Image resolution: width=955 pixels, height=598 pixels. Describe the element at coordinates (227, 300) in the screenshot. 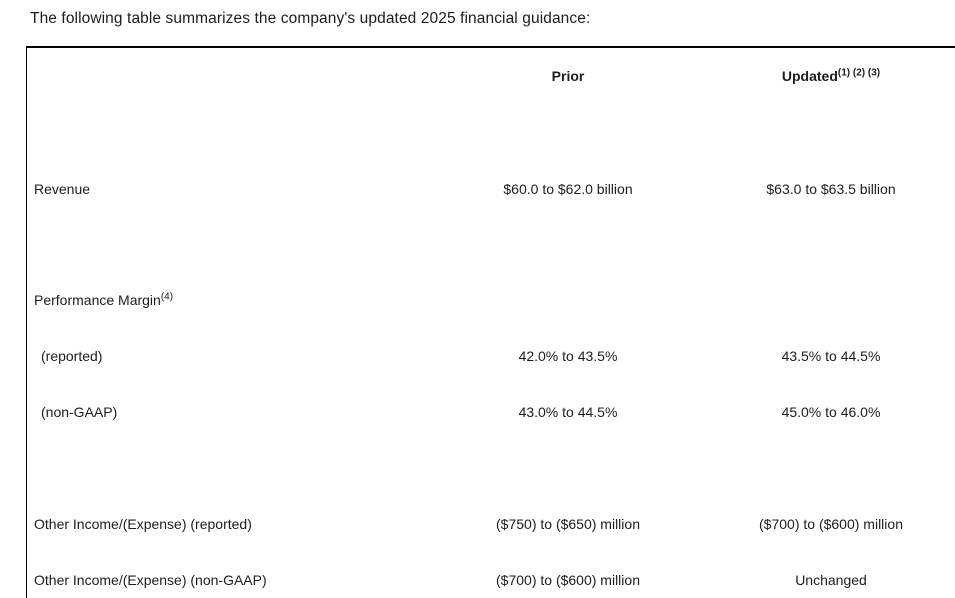

I see `row-label: Performance Margin(4)` at that location.